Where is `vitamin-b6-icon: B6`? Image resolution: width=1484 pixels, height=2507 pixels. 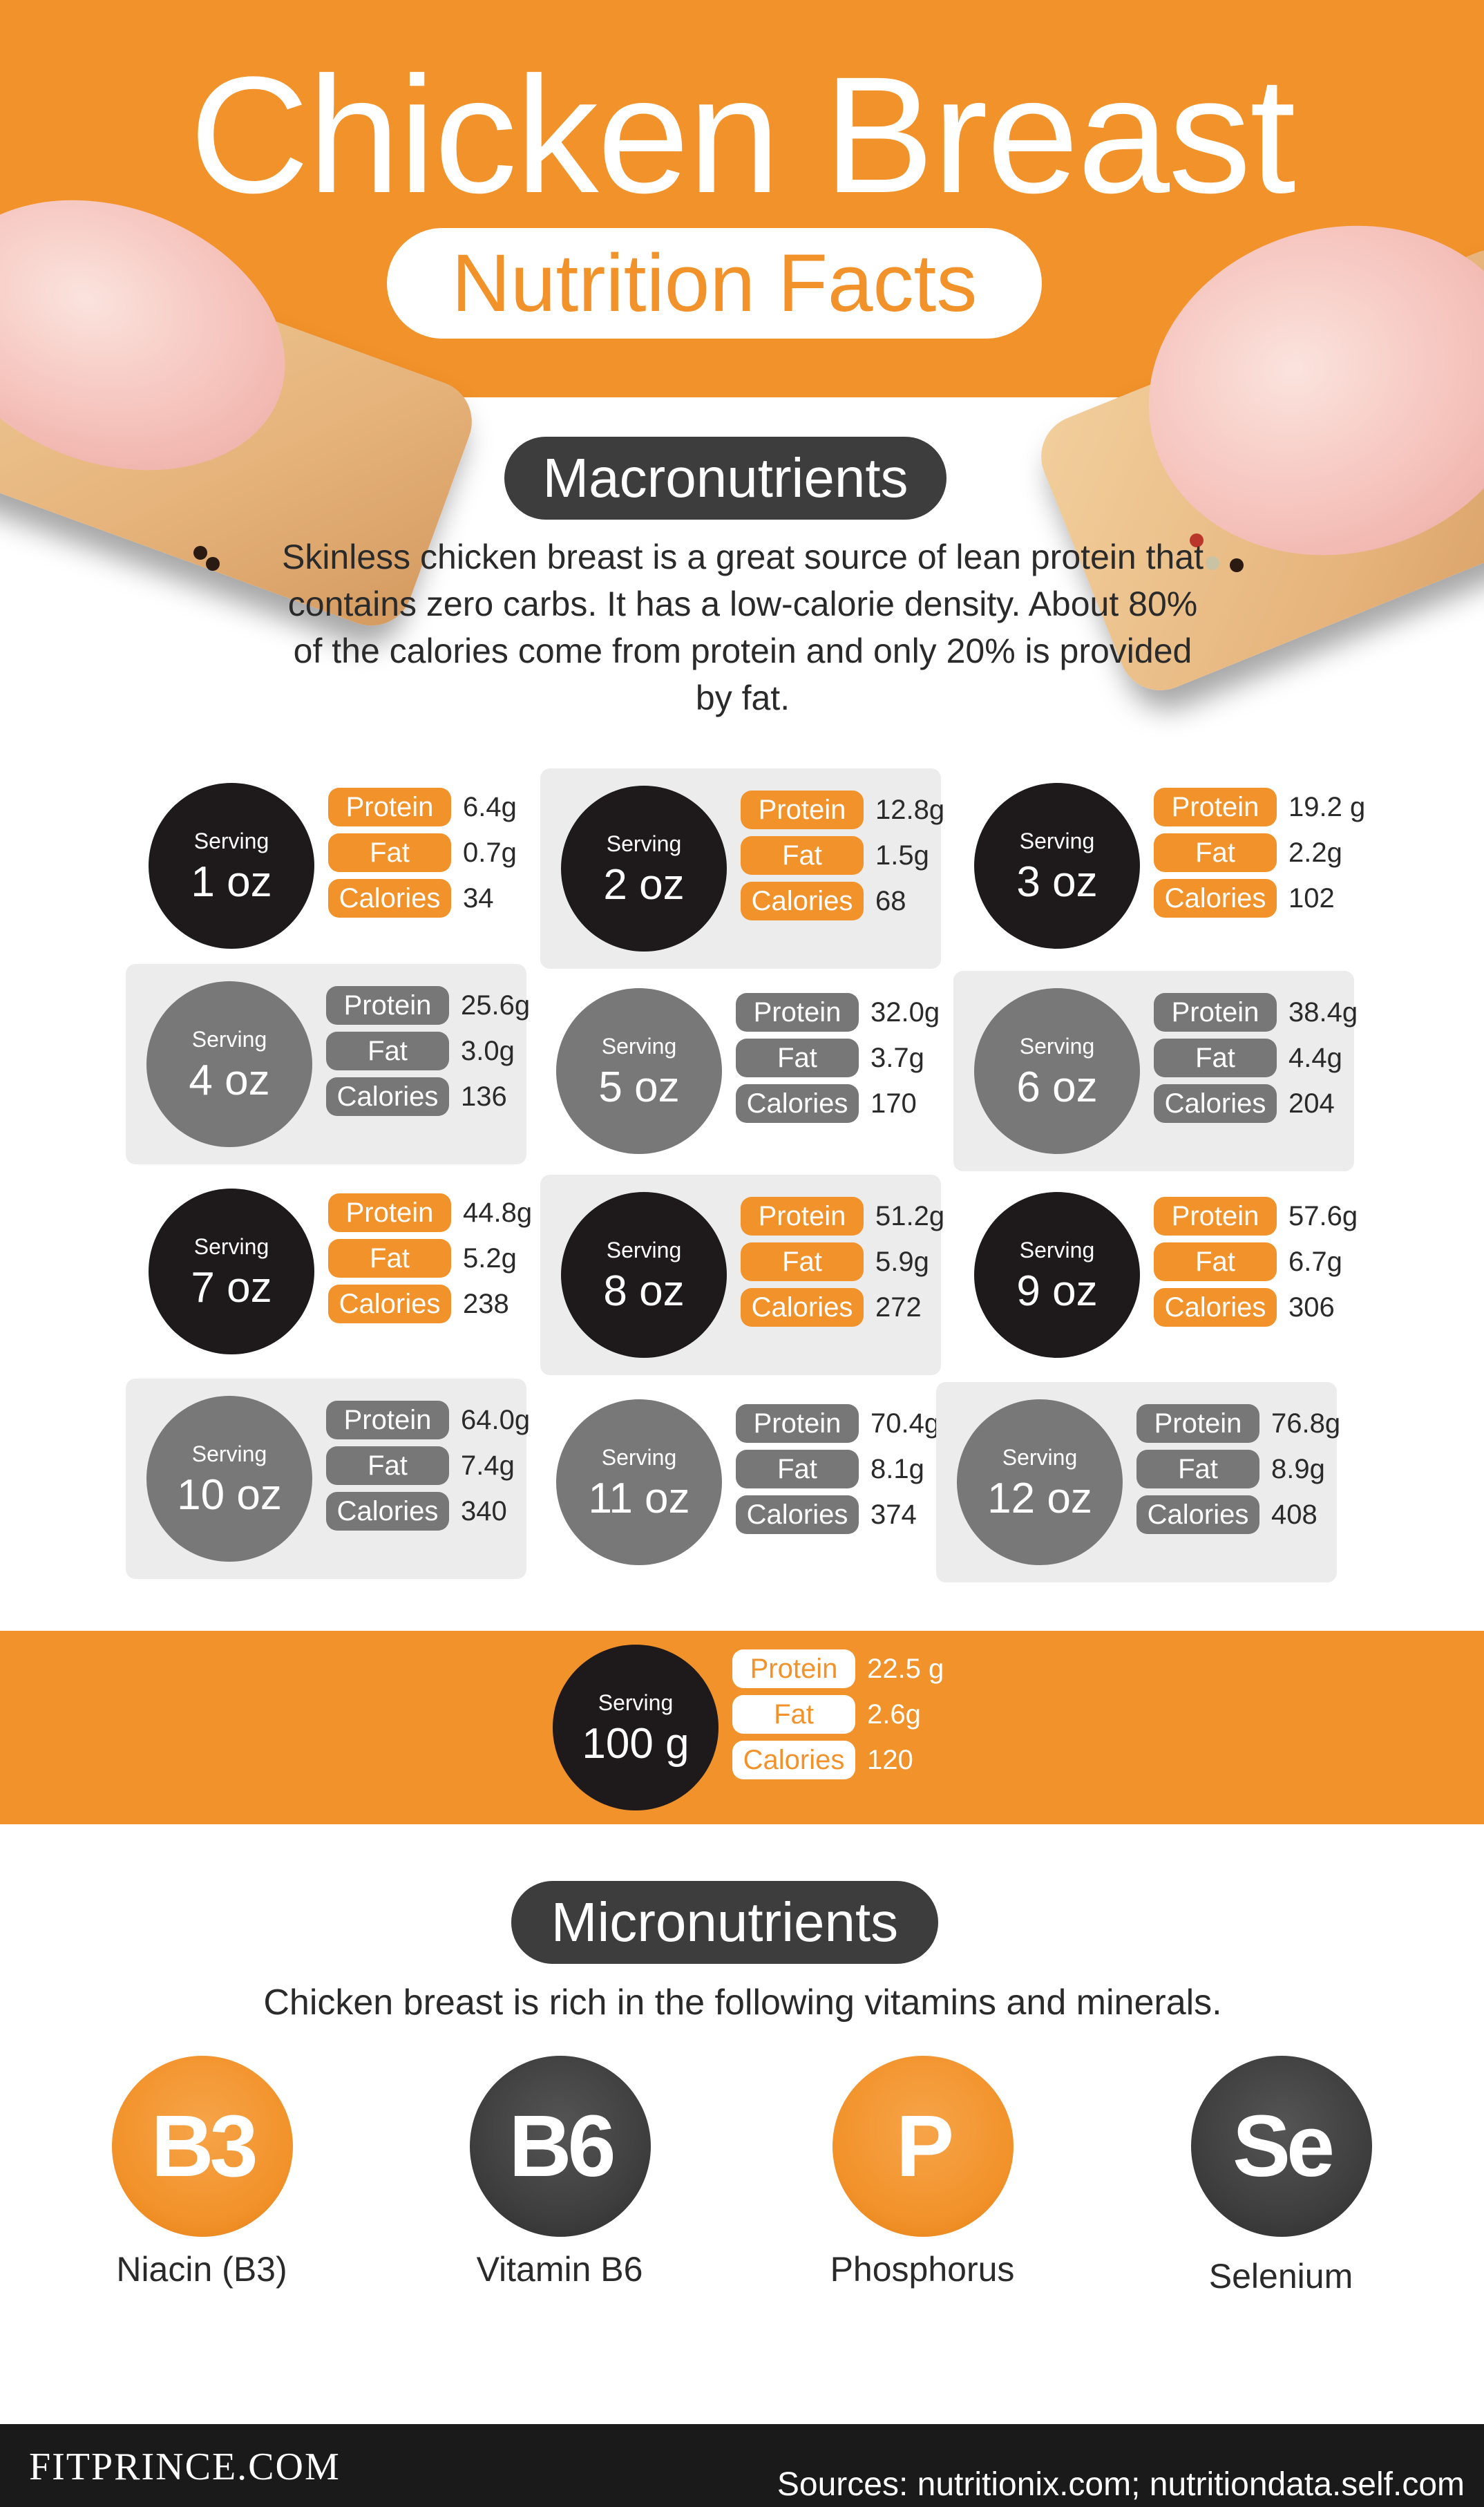 vitamin-b6-icon: B6 is located at coordinates (560, 2146).